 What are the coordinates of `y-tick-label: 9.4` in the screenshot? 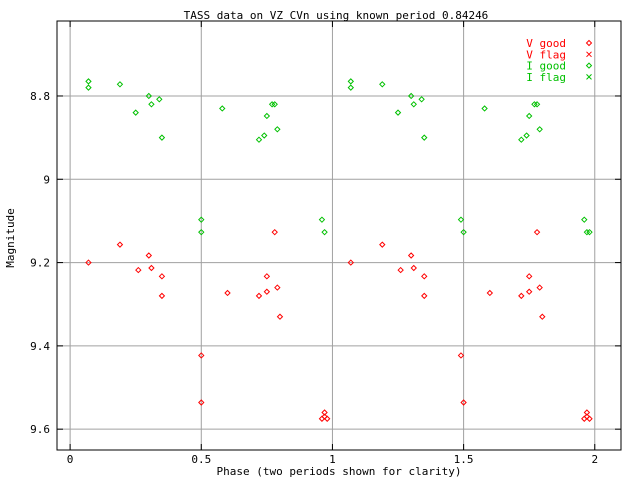 It's located at (40, 346).